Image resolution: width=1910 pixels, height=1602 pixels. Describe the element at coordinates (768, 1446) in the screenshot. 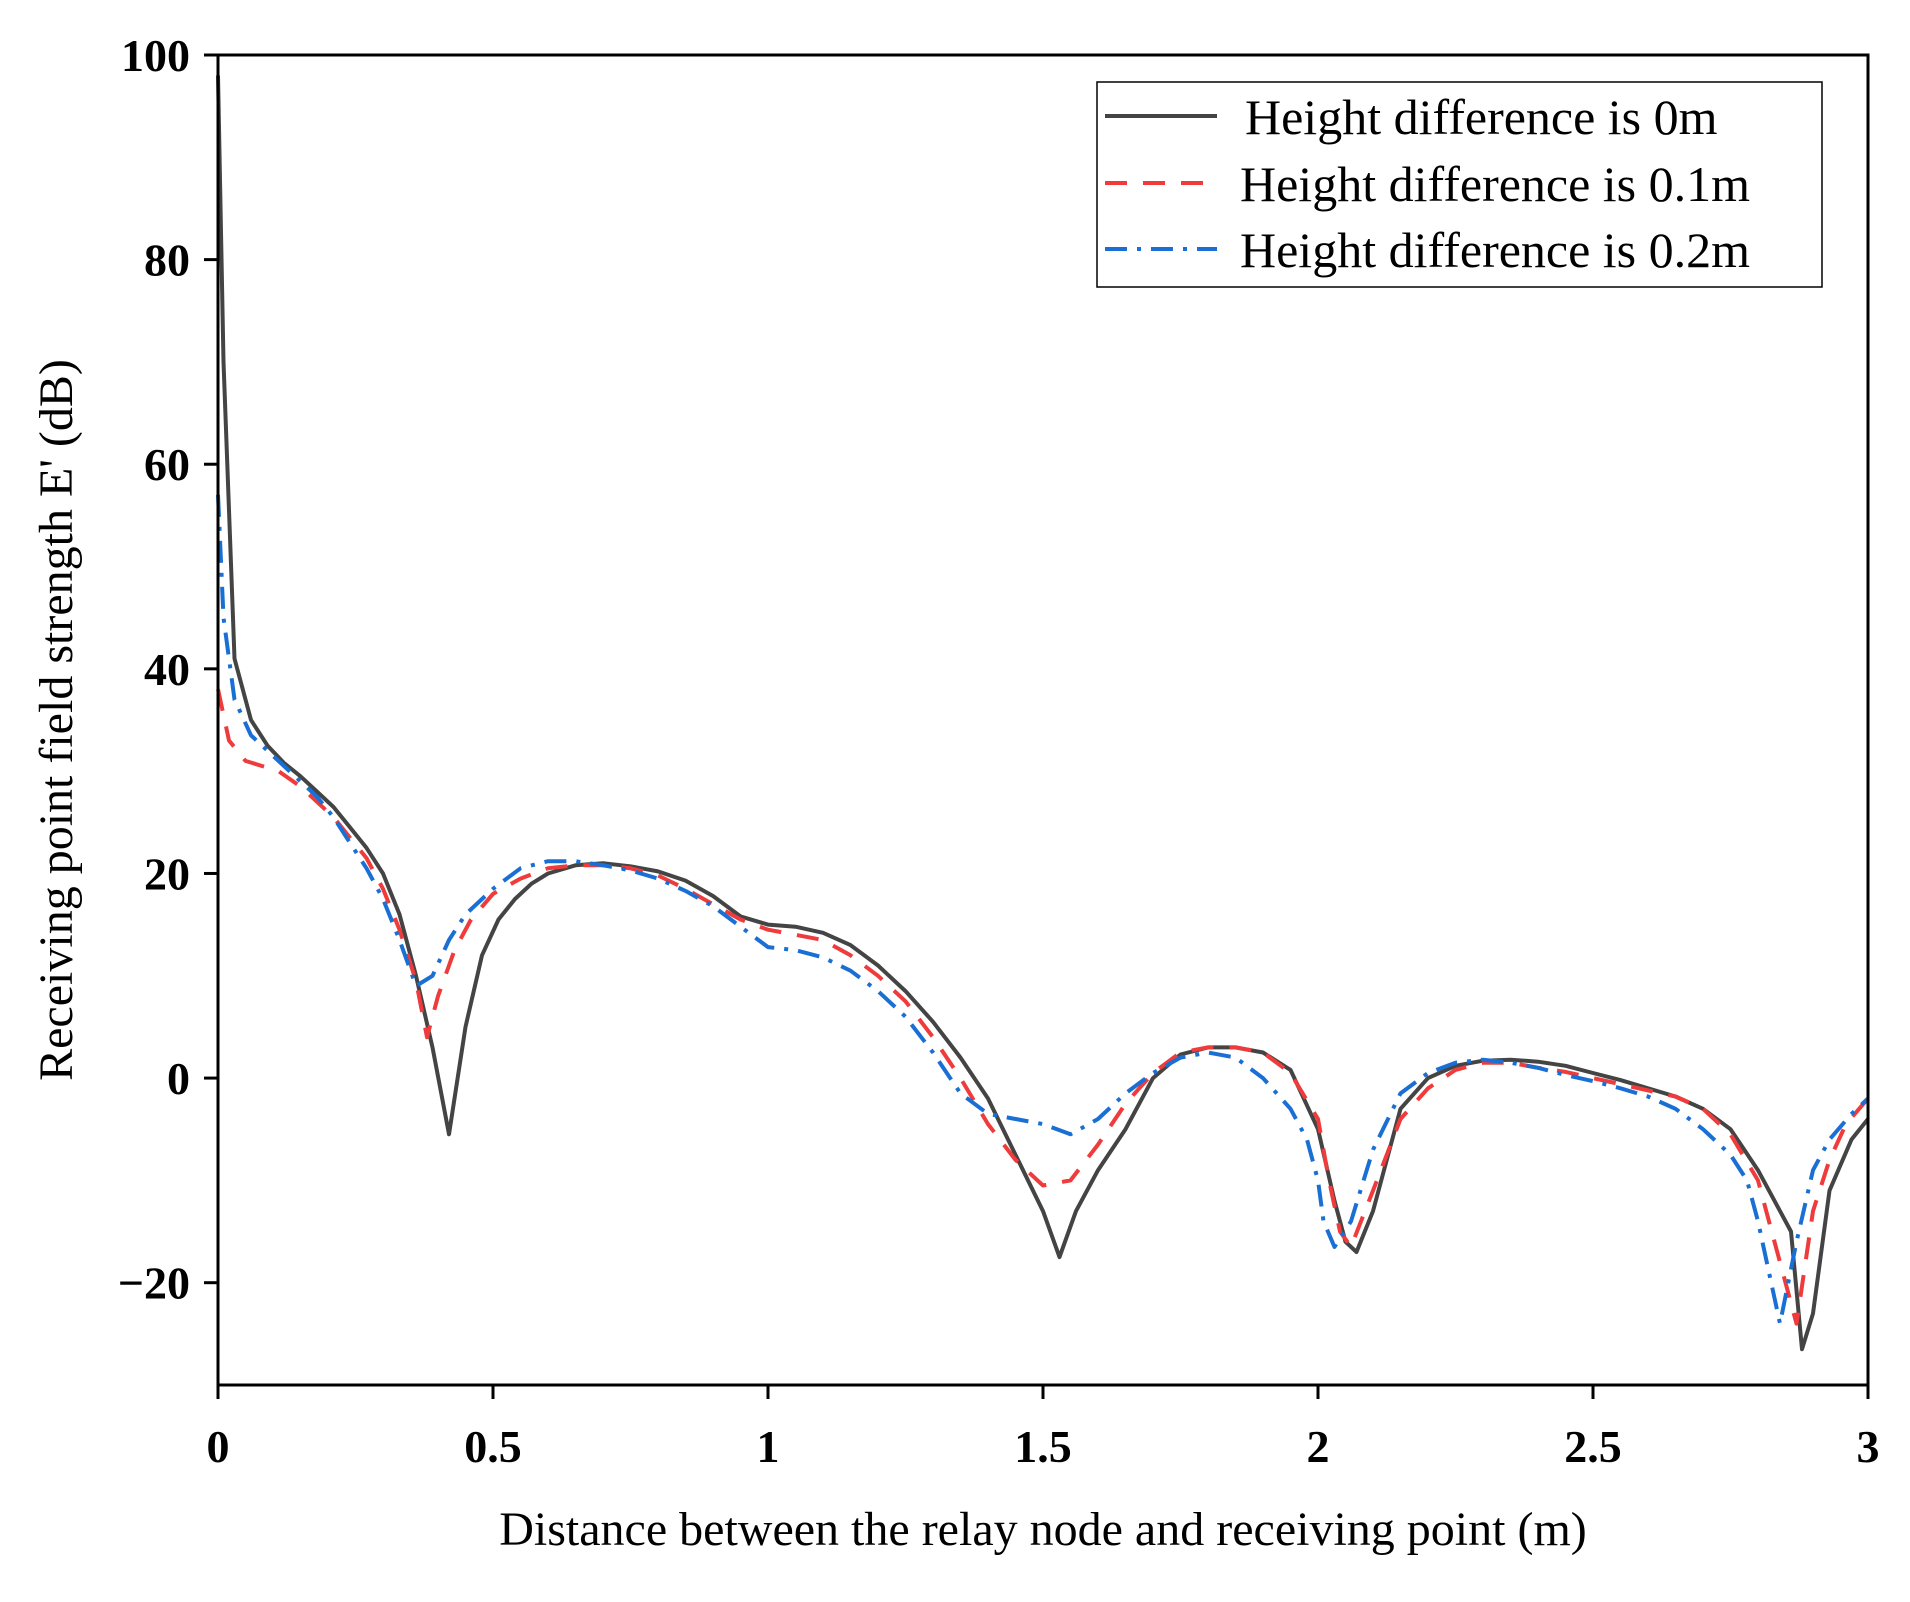

I see `x-tick-label: 1` at that location.